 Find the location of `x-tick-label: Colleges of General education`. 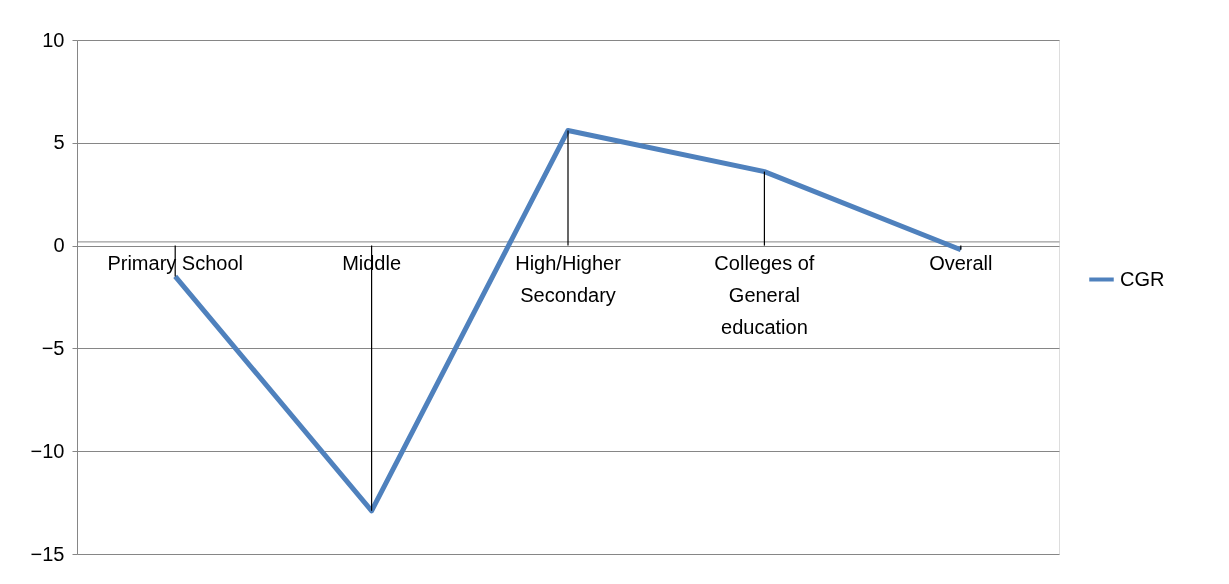

x-tick-label: Colleges of General education is located at coordinates (764, 294).